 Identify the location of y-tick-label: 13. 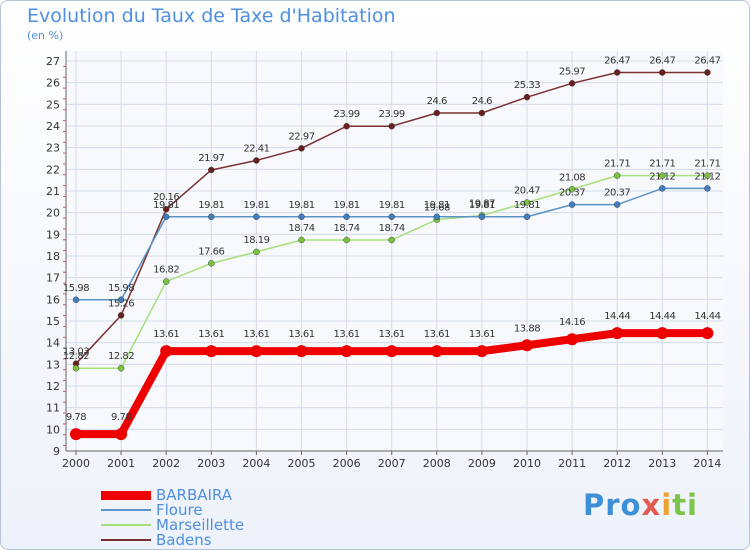
(53, 364).